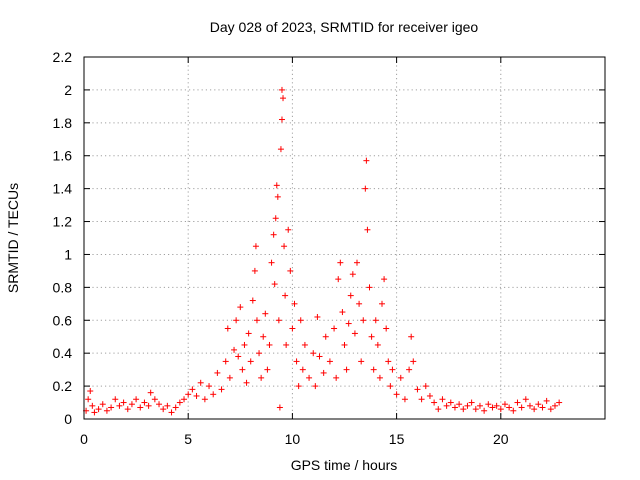 Image resolution: width=640 pixels, height=480 pixels. Describe the element at coordinates (63, 222) in the screenshot. I see `y-tick-label: 1.2` at that location.